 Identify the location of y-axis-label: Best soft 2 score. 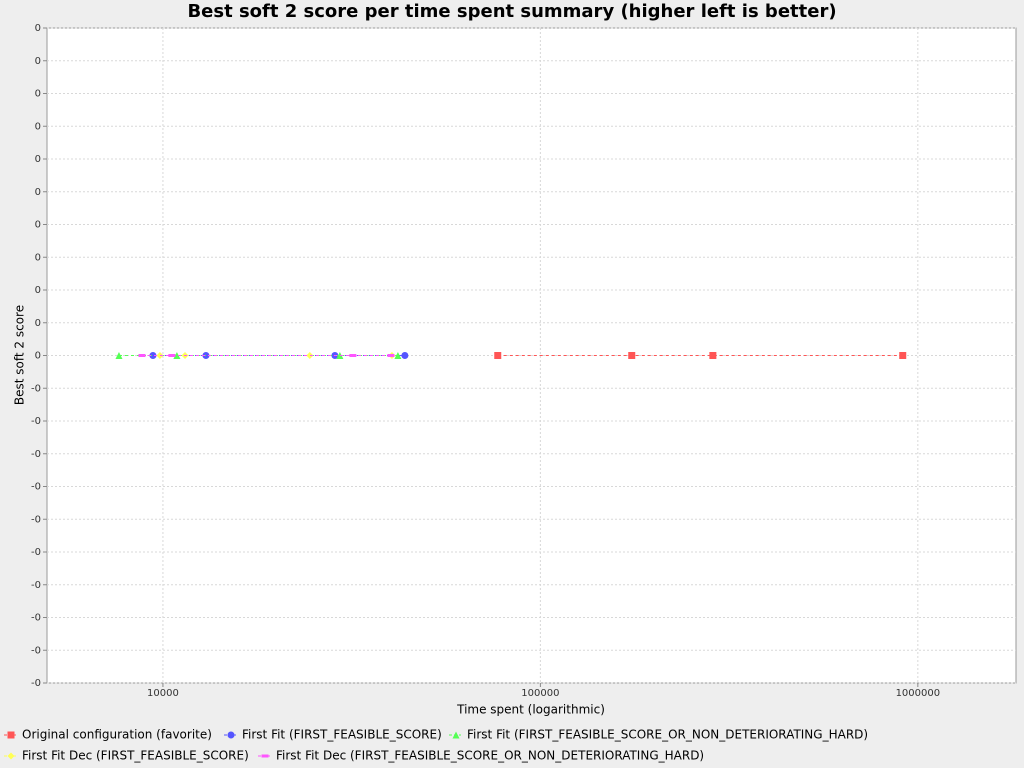
(20, 355).